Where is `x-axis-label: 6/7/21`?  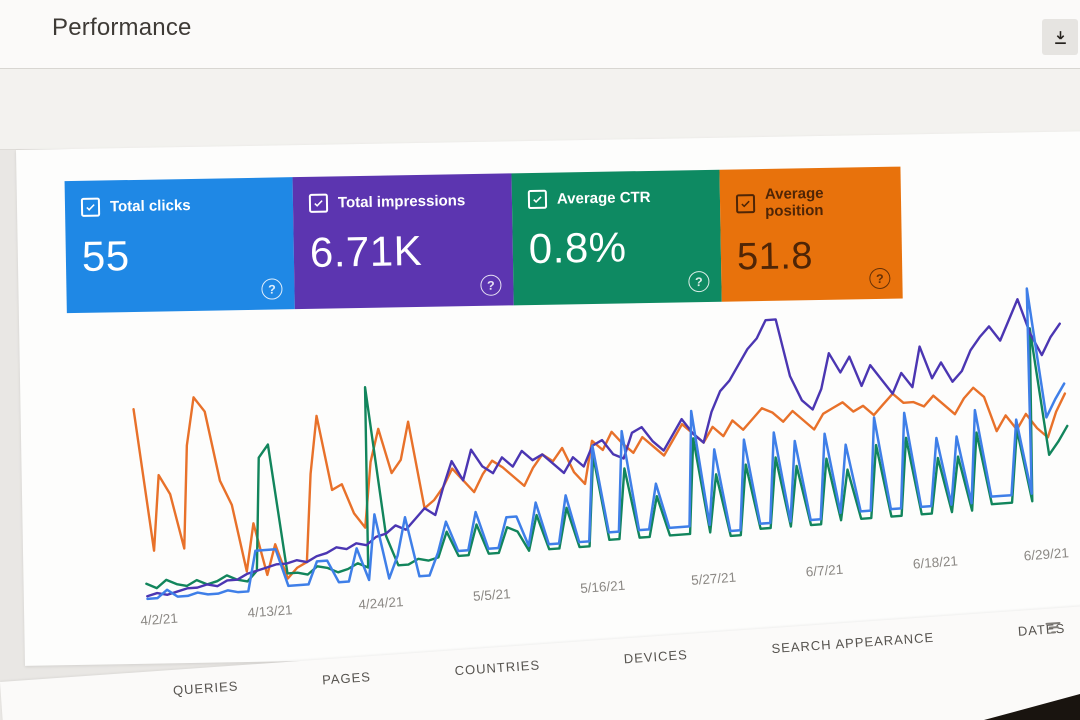
x-axis-label: 6/7/21 is located at coordinates (824, 570).